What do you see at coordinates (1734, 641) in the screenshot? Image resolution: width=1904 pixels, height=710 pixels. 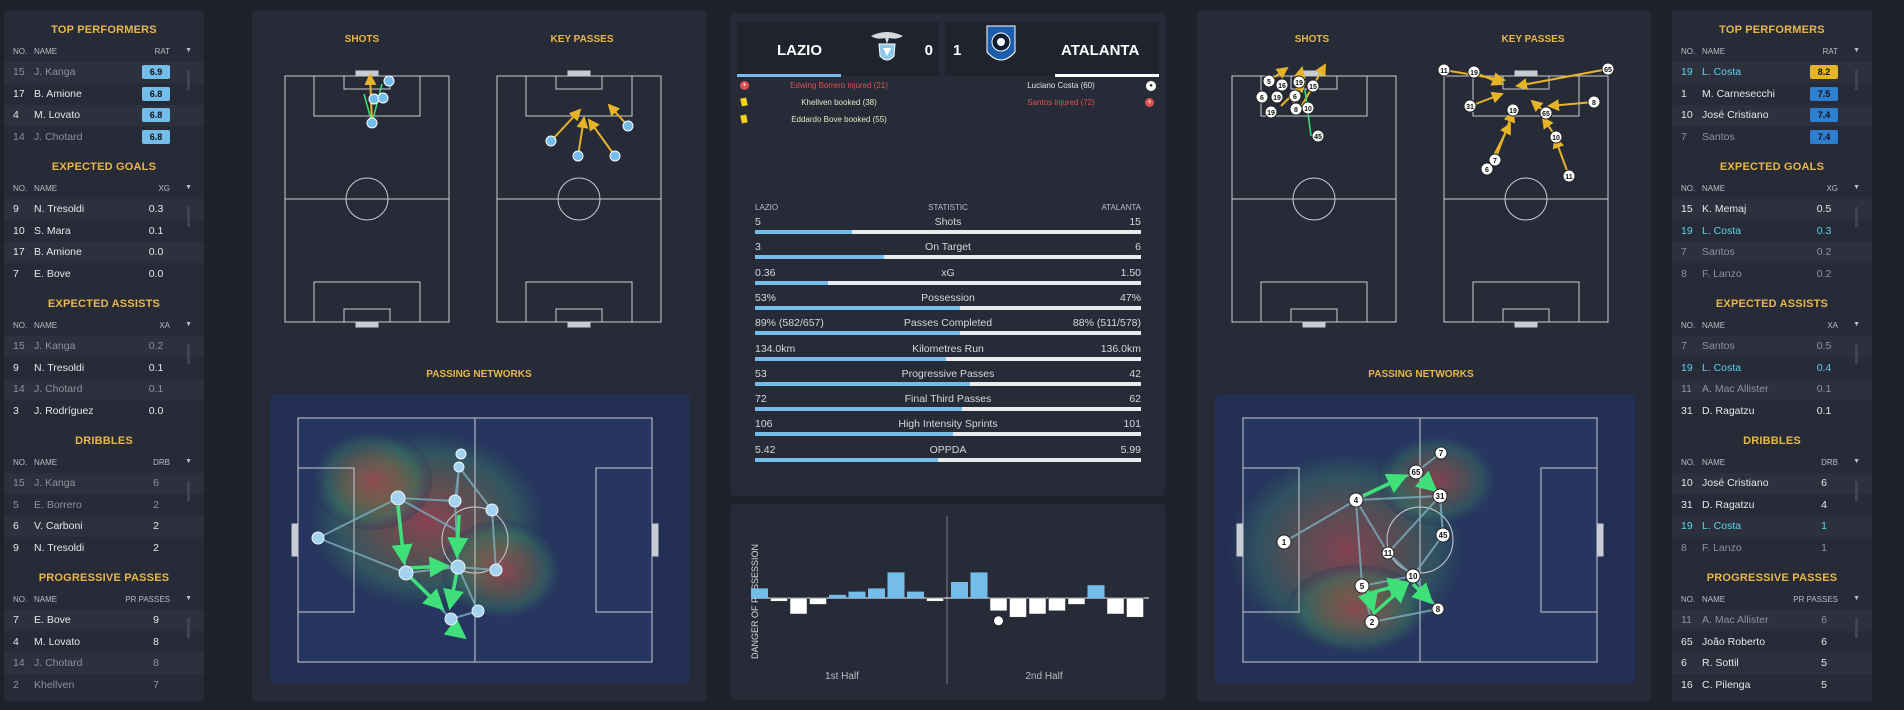 I see `player-name: João Roberto` at bounding box center [1734, 641].